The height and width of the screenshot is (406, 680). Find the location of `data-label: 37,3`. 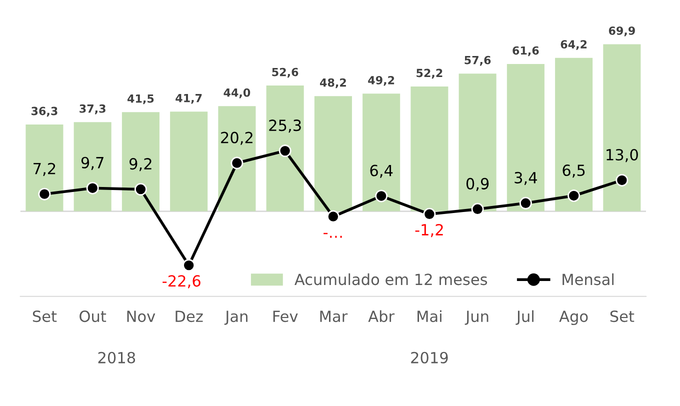

data-label: 37,3 is located at coordinates (93, 109).